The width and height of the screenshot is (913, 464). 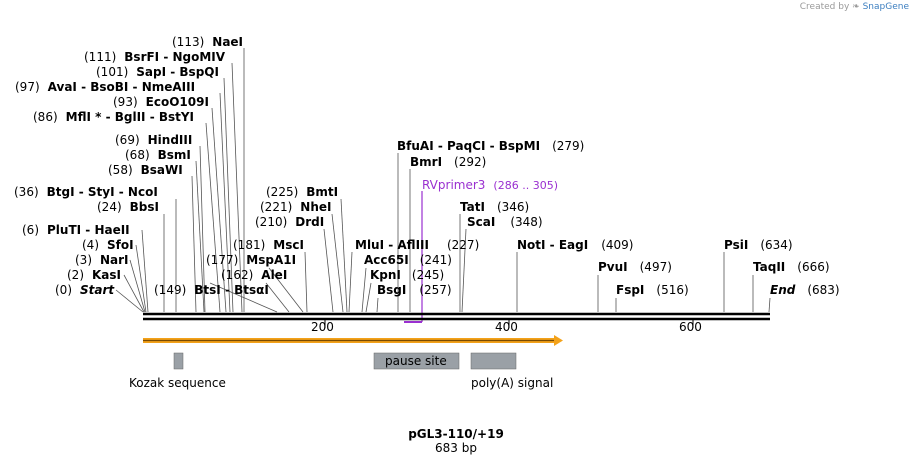 I want to click on svg-text:(36)BtgI - StyI - NcoI: (36) BtgI - StyI - NcoI, so click(x=86, y=192).